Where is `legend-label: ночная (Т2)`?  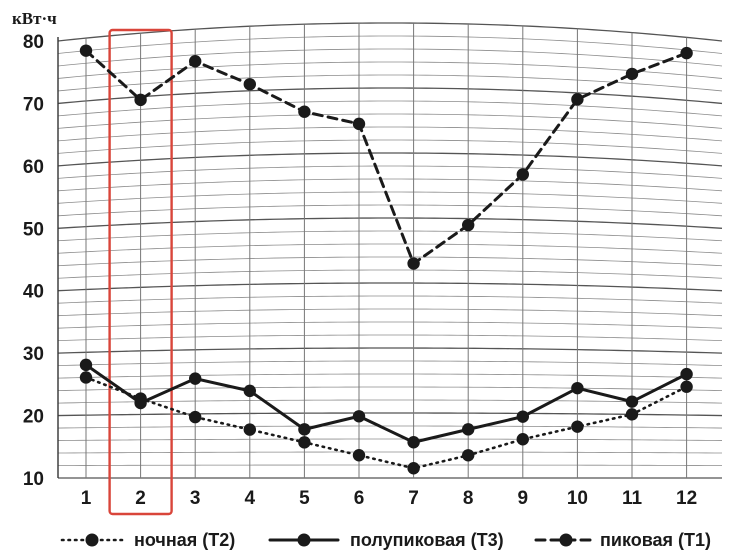
legend-label: ночная (Т2) is located at coordinates (184, 540).